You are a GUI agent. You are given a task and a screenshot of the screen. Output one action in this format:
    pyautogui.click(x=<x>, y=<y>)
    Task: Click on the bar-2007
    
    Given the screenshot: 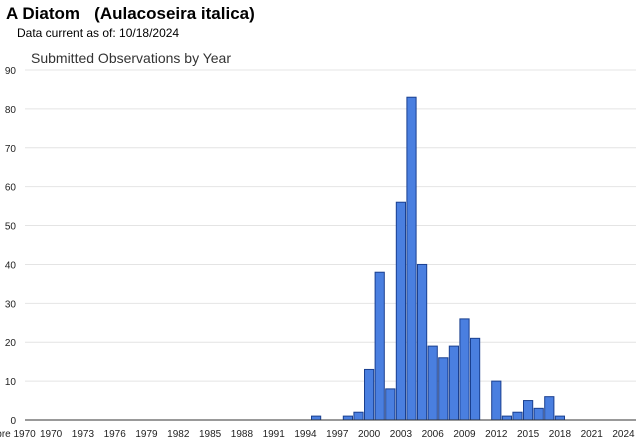 What is the action you would take?
    pyautogui.click(x=443, y=389)
    